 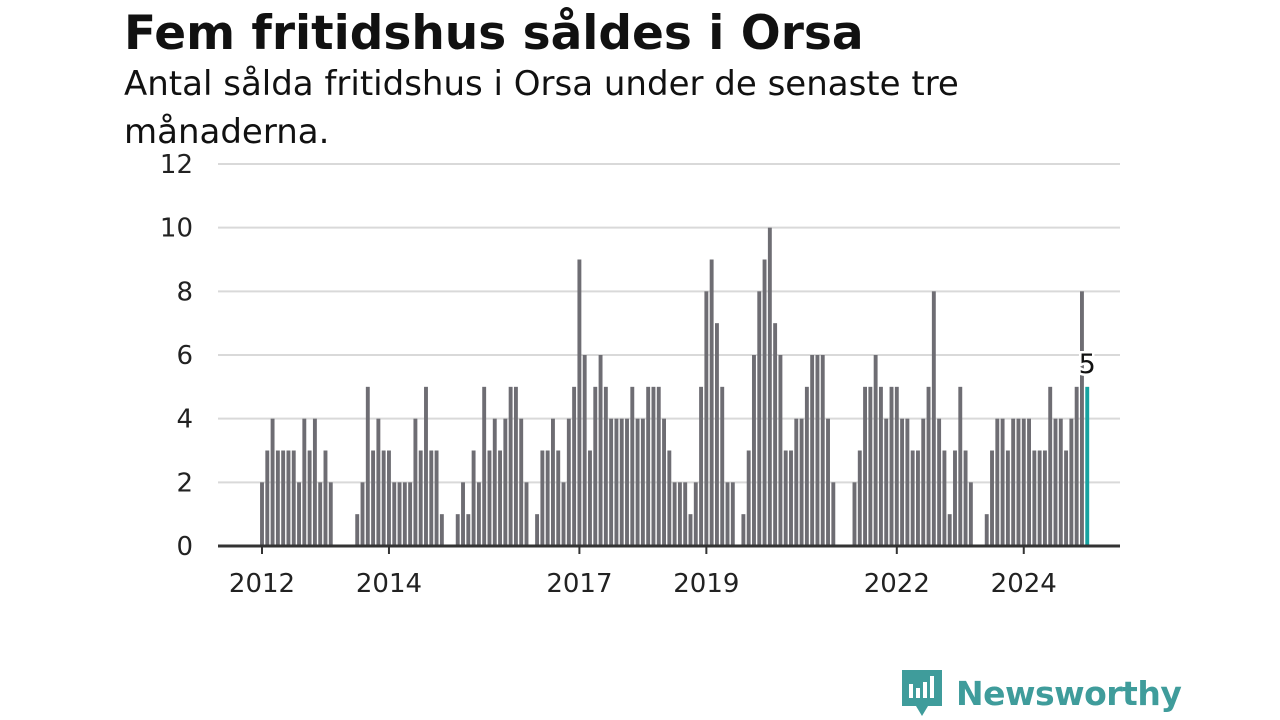 What do you see at coordinates (1087, 364) in the screenshot?
I see `latest-value-label: 5` at bounding box center [1087, 364].